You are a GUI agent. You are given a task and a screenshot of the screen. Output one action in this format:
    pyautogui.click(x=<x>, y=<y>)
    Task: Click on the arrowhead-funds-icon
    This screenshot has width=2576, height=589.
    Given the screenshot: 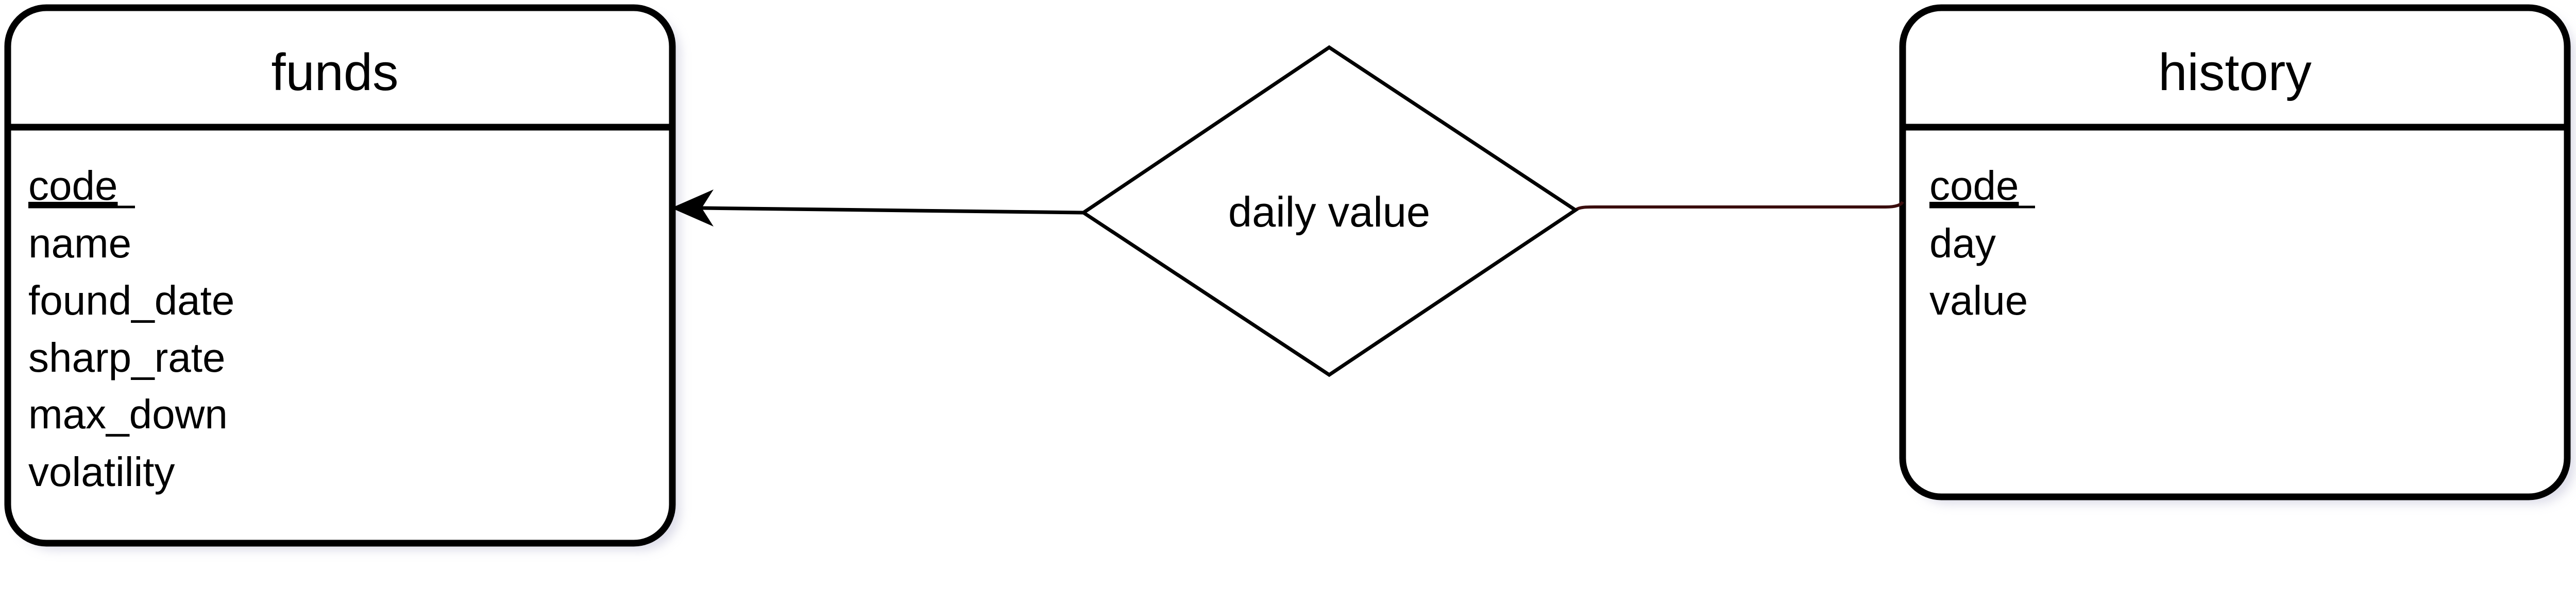 What is the action you would take?
    pyautogui.click(x=692, y=208)
    